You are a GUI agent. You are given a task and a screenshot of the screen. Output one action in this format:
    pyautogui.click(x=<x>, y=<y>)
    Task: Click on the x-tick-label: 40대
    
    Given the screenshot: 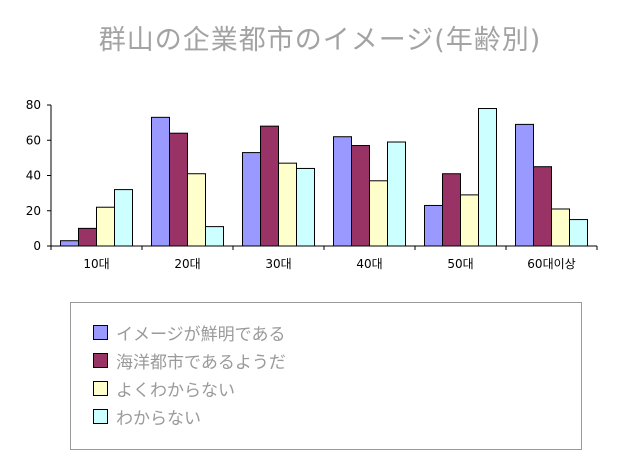 What is the action you would take?
    pyautogui.click(x=369, y=264)
    